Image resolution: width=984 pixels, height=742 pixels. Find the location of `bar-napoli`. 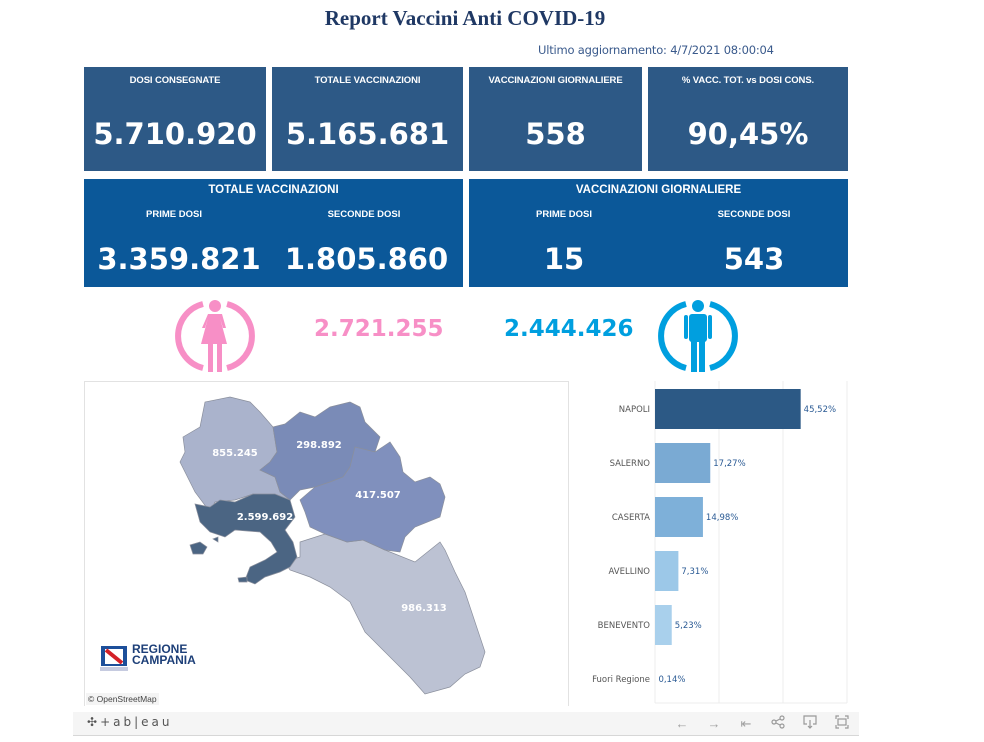

bar-napoli is located at coordinates (728, 409).